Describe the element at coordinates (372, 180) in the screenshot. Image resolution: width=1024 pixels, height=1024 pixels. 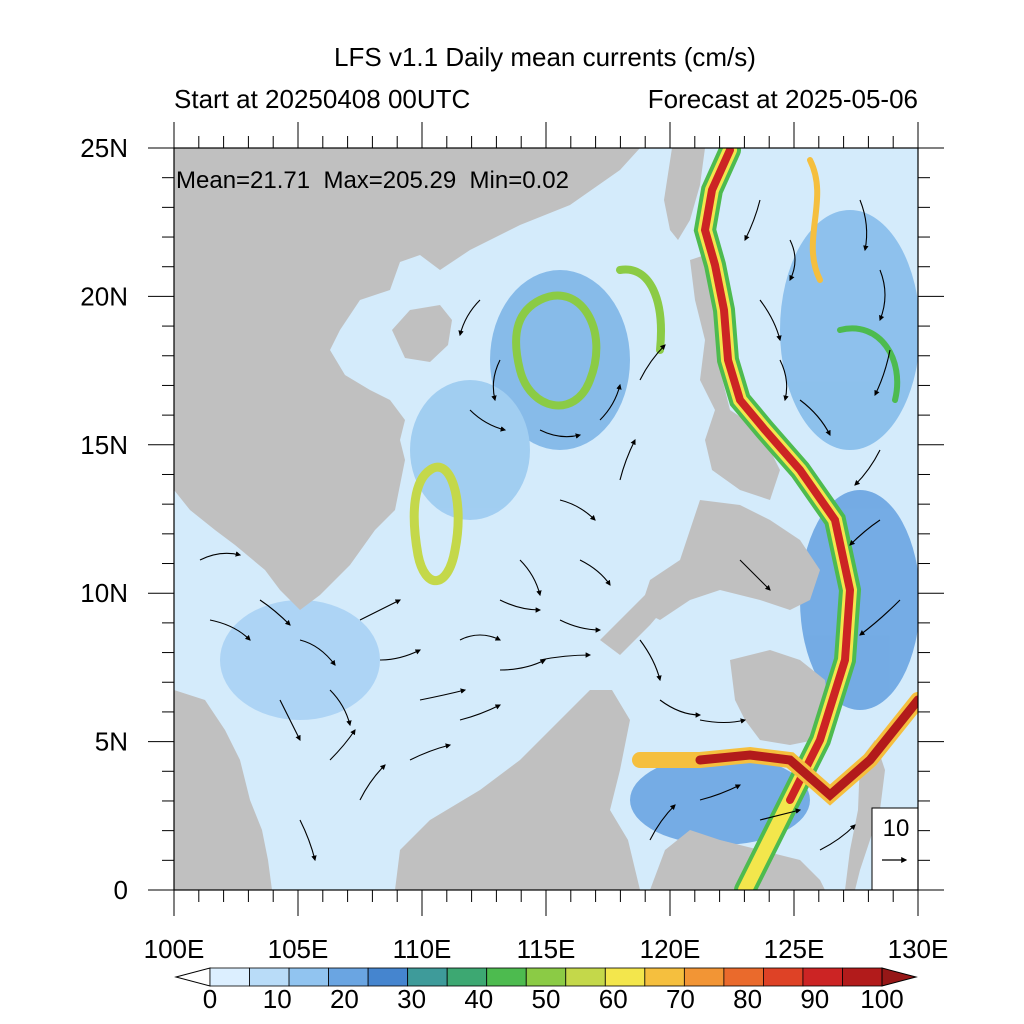
I see `field-statistics: Mean=21.71 Max=205.29 Min=0.02` at that location.